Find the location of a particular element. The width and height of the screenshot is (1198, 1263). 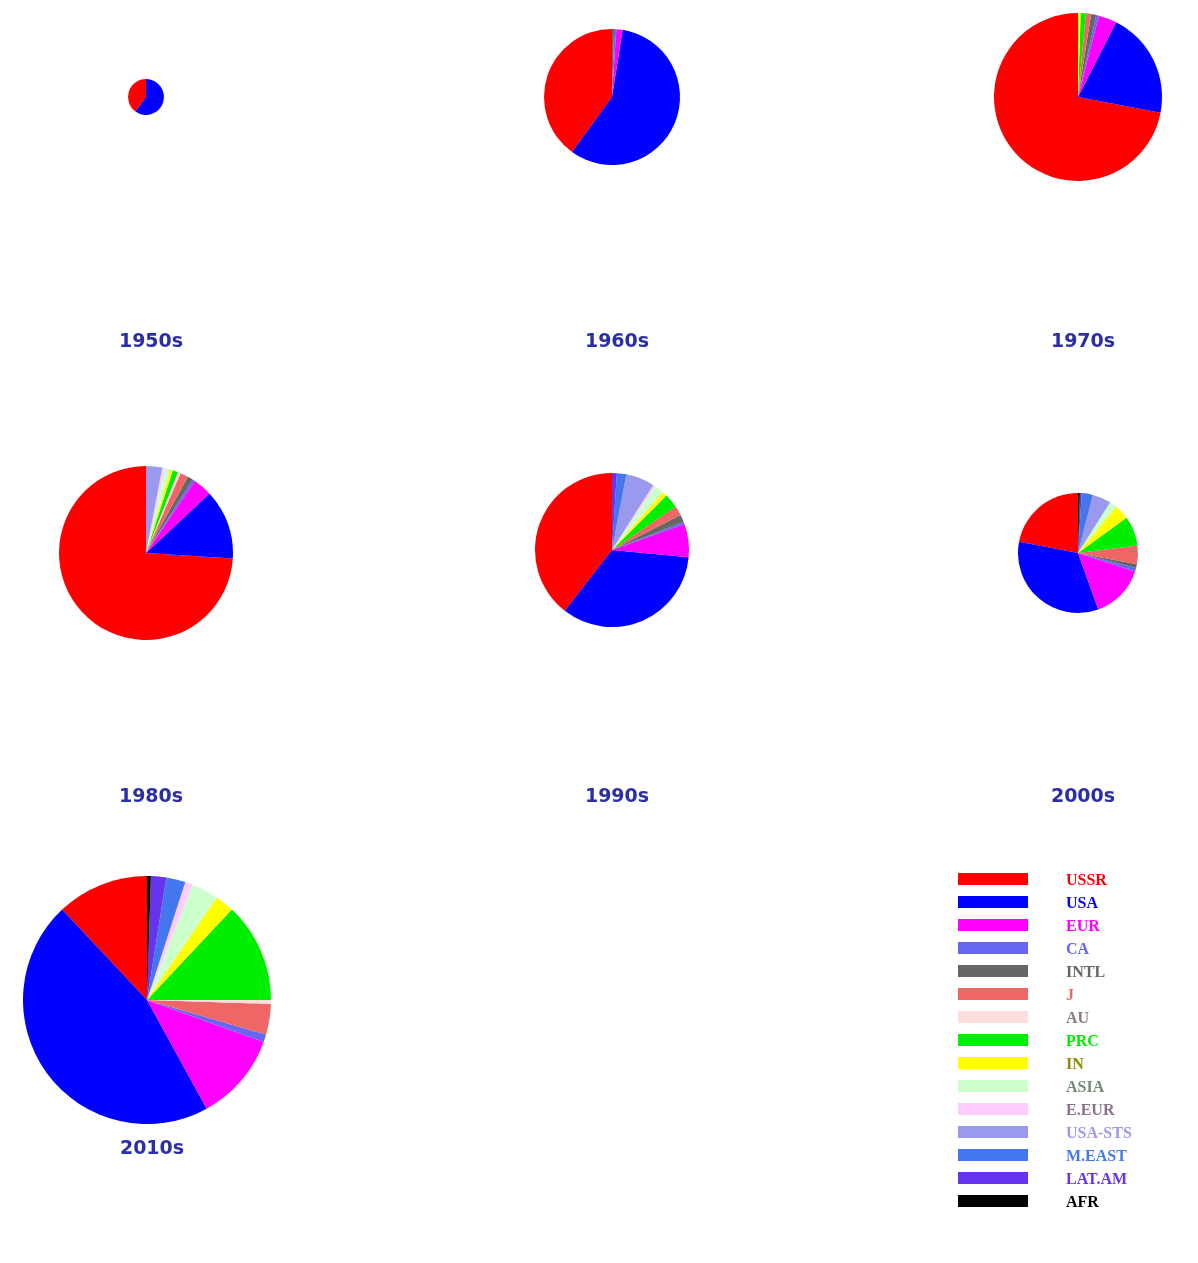

text: 1990s is located at coordinates (617, 794).